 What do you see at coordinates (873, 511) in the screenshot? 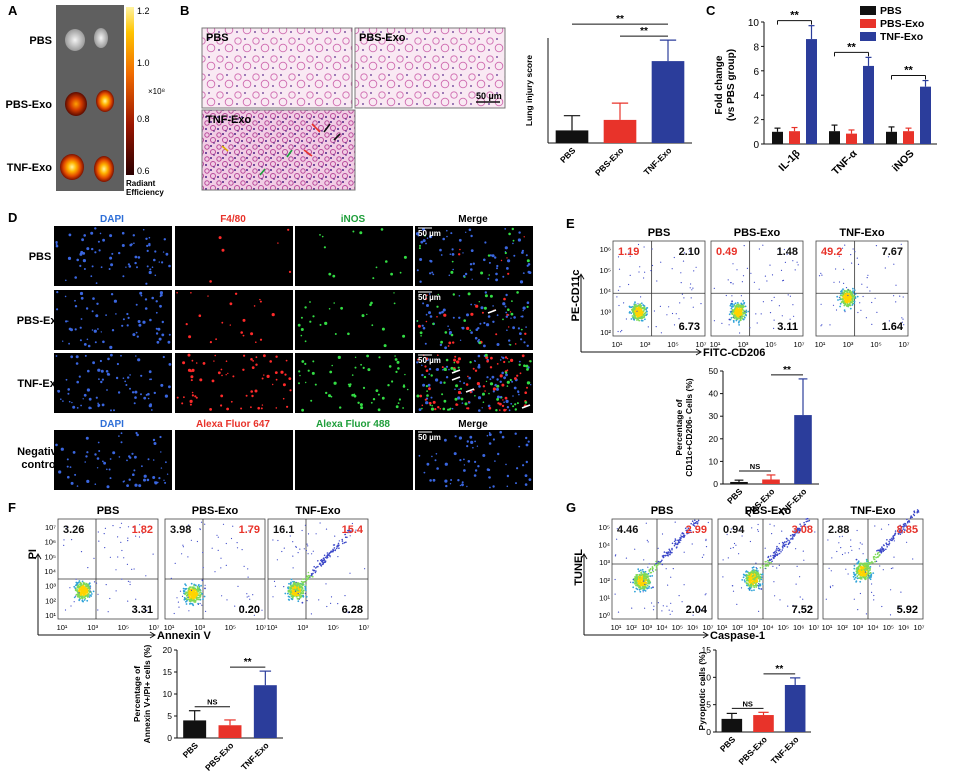
I see `column-title: TNF-Exo` at bounding box center [873, 511].